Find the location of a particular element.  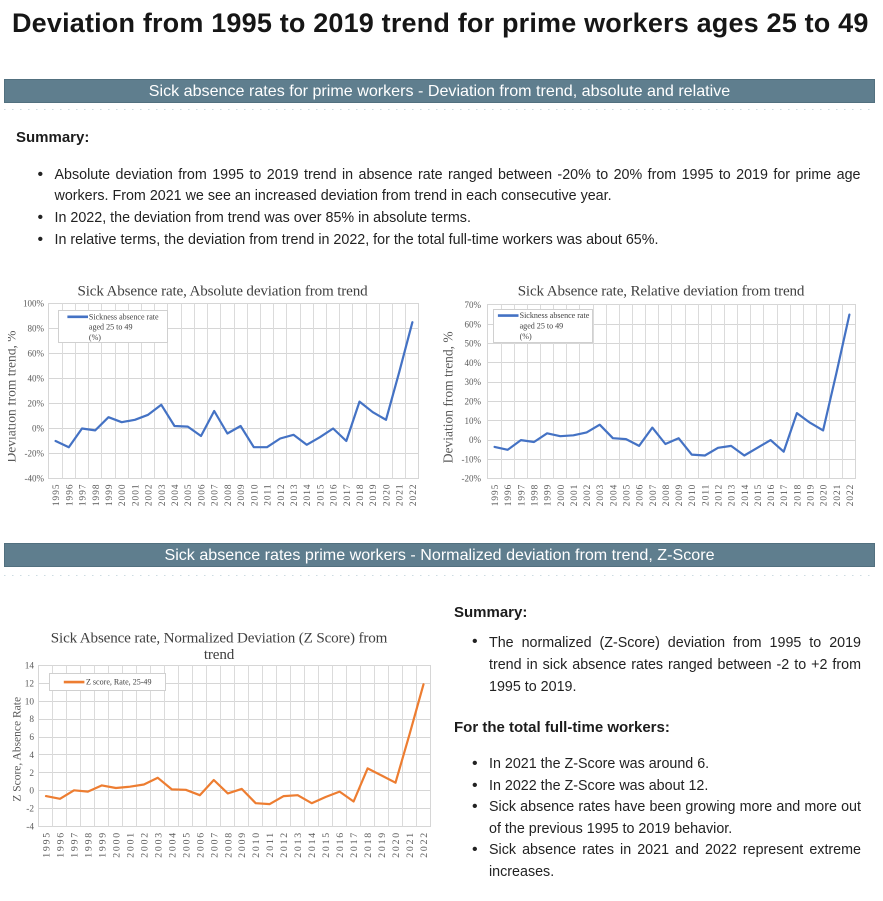

svg-text: 4 is located at coordinates (31, 756).